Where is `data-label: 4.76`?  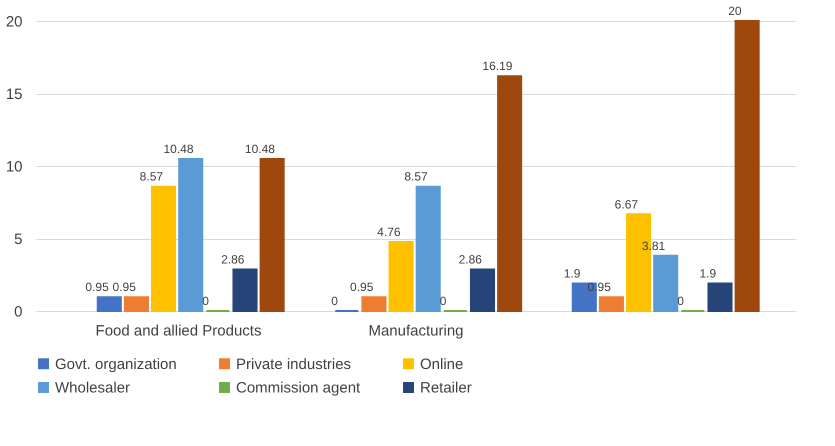
data-label: 4.76 is located at coordinates (389, 231).